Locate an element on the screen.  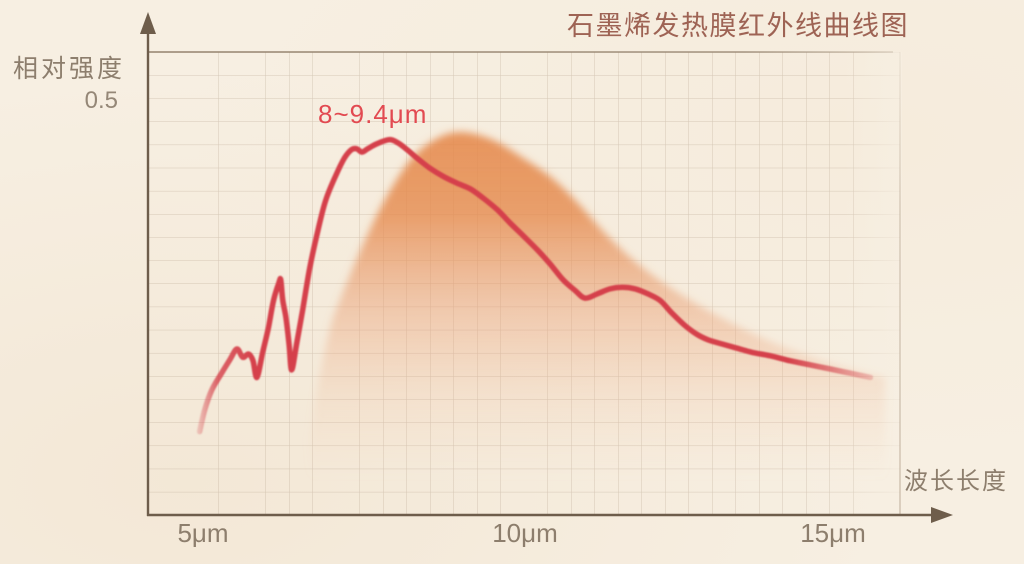
x-tick-15um: 15μm is located at coordinates (833, 533).